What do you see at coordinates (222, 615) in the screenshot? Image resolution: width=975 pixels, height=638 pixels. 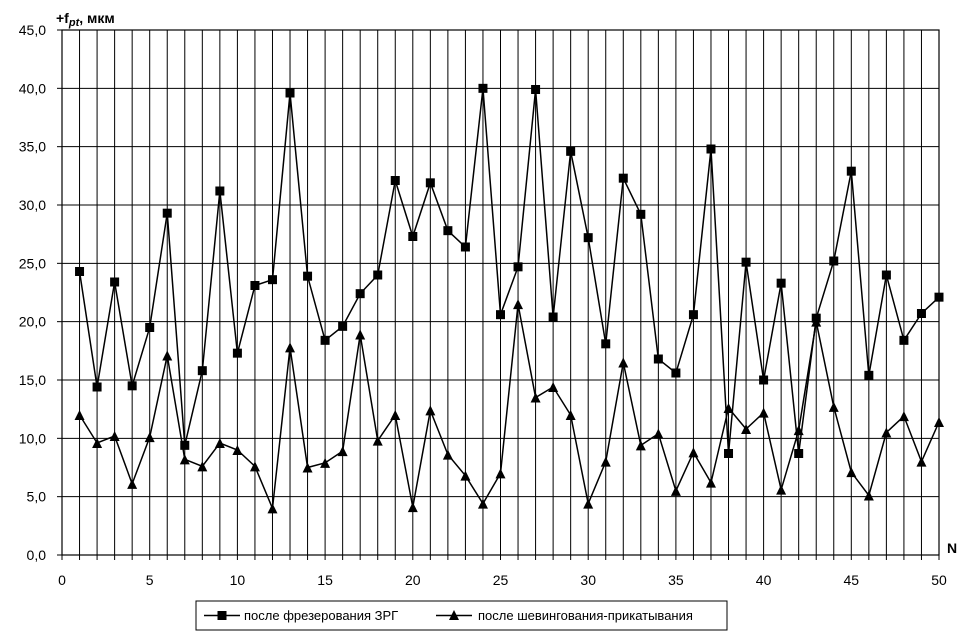 I see `legend-marker-square-icon` at bounding box center [222, 615].